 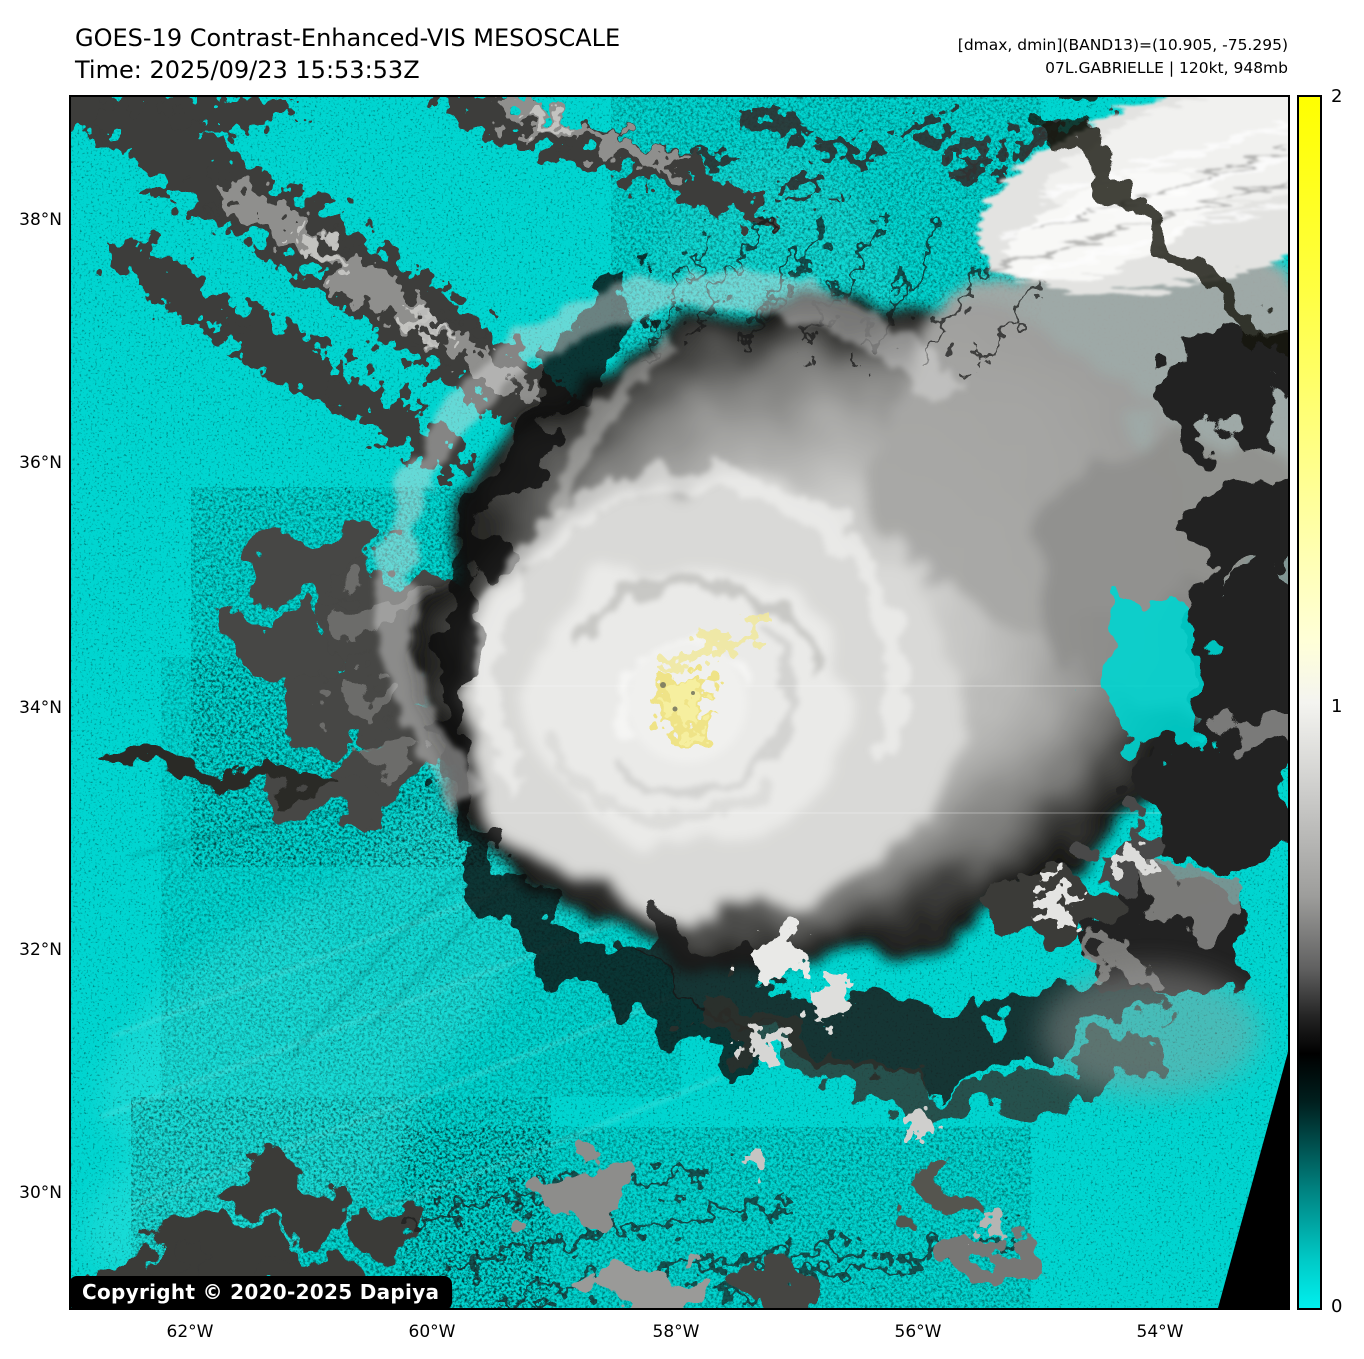 What do you see at coordinates (676, 1332) in the screenshot?
I see `lon-tick-label: 58°W` at bounding box center [676, 1332].